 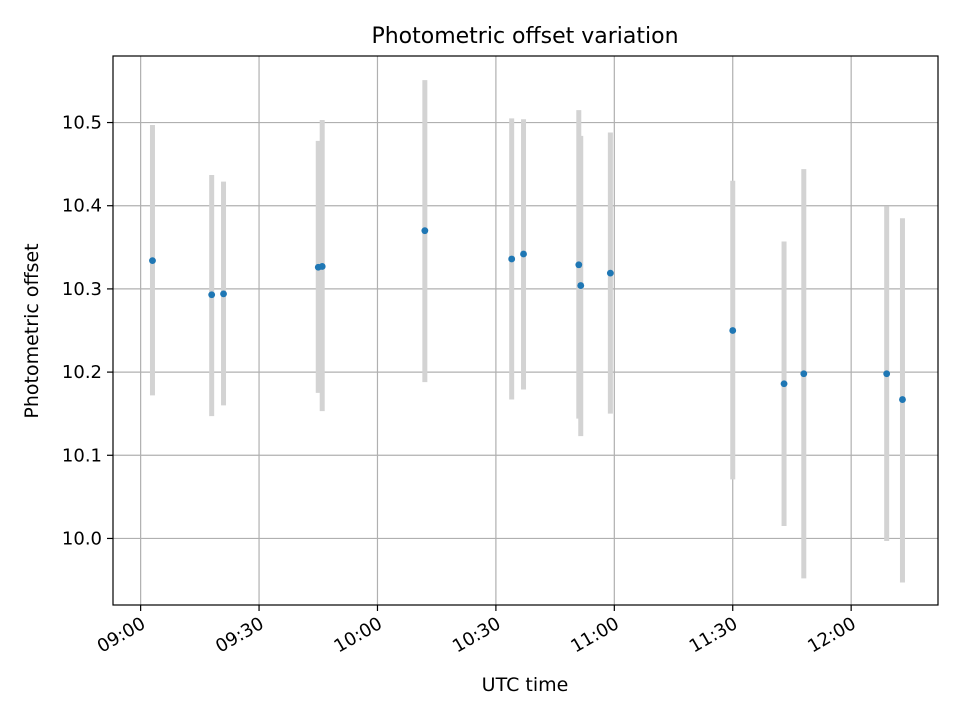 What do you see at coordinates (524, 36) in the screenshot?
I see `chart-title: Photometric offset variation` at bounding box center [524, 36].